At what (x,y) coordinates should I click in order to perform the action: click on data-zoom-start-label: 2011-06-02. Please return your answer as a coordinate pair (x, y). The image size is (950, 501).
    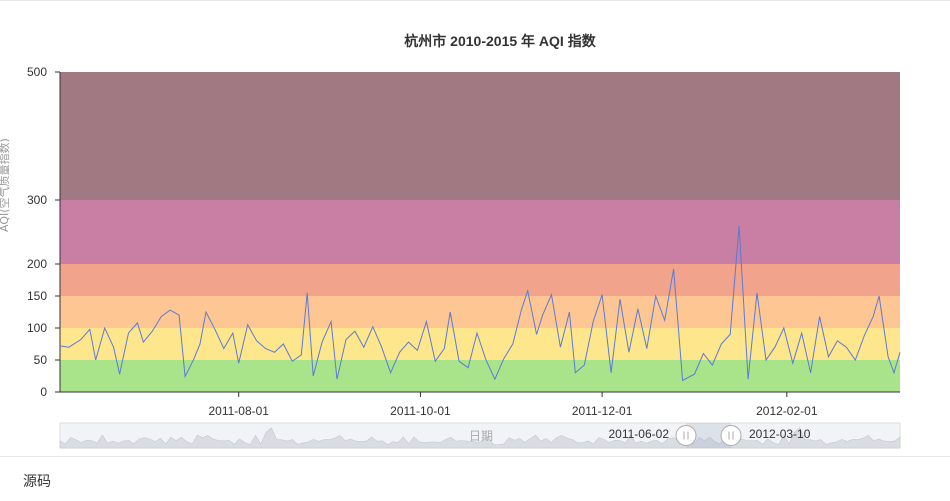
    Looking at the image, I should click on (639, 434).